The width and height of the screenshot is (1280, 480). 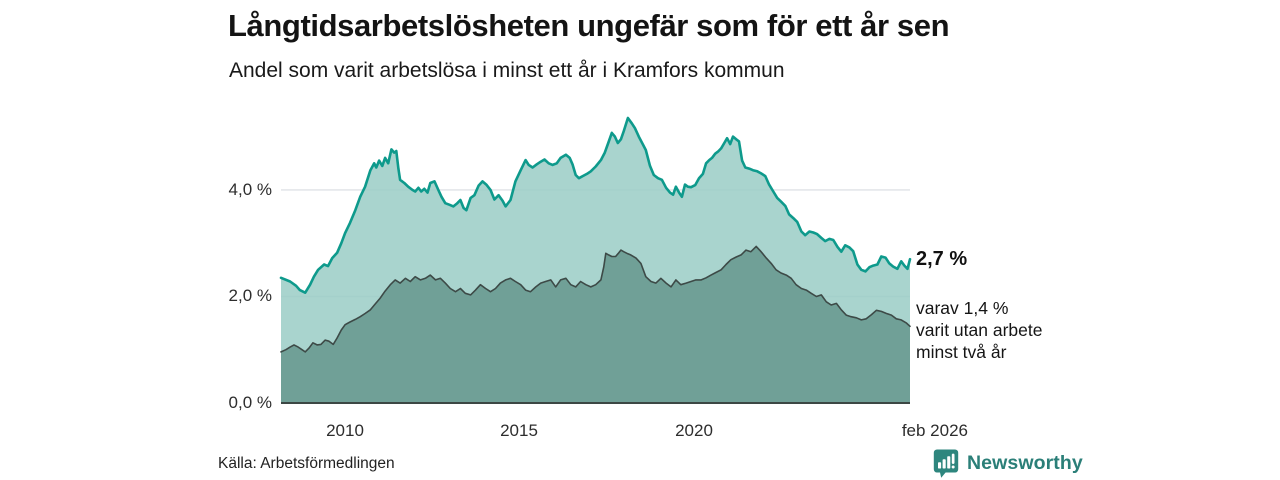 What do you see at coordinates (519, 430) in the screenshot?
I see `x-axis-tick-2015: 2015` at bounding box center [519, 430].